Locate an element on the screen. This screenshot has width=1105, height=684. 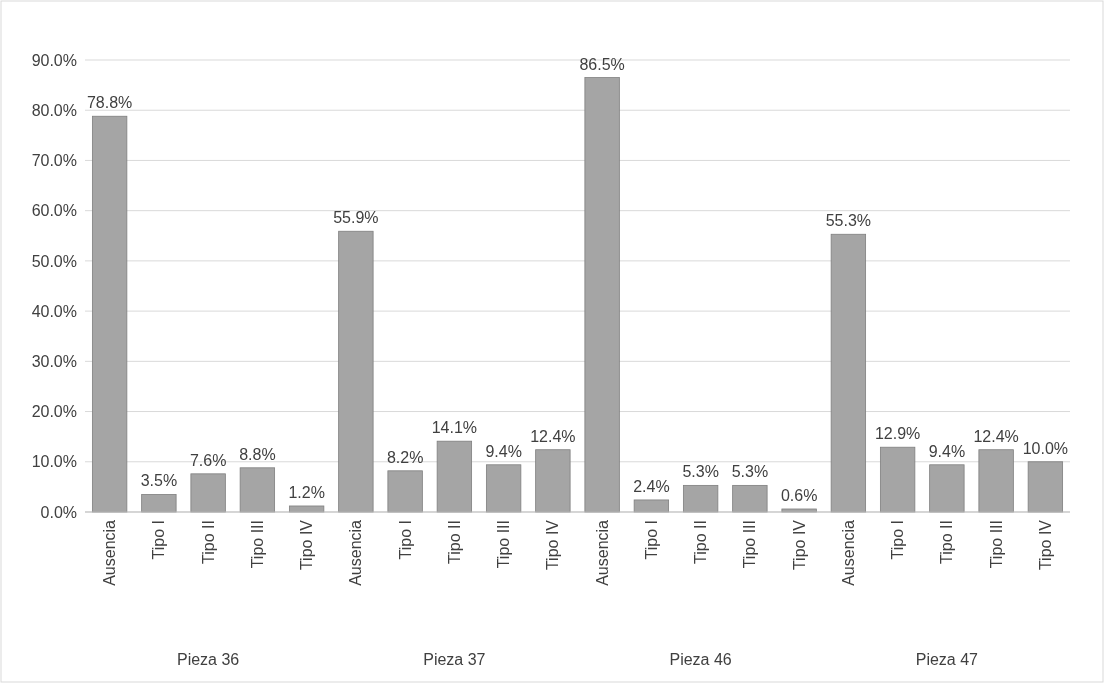
data-label: 8.2% is located at coordinates (405, 457).